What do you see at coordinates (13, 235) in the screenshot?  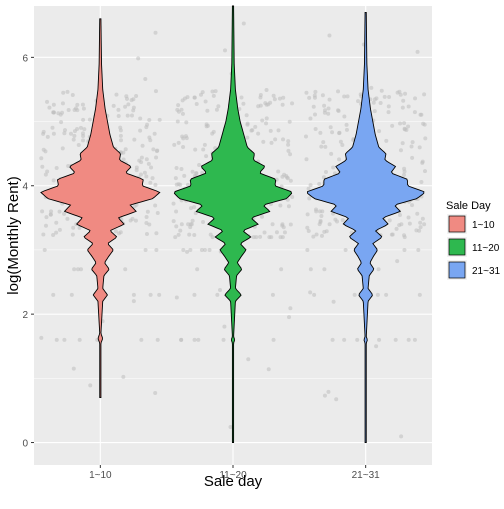 I see `y-axis-title: log(Monthly Rent)` at bounding box center [13, 235].